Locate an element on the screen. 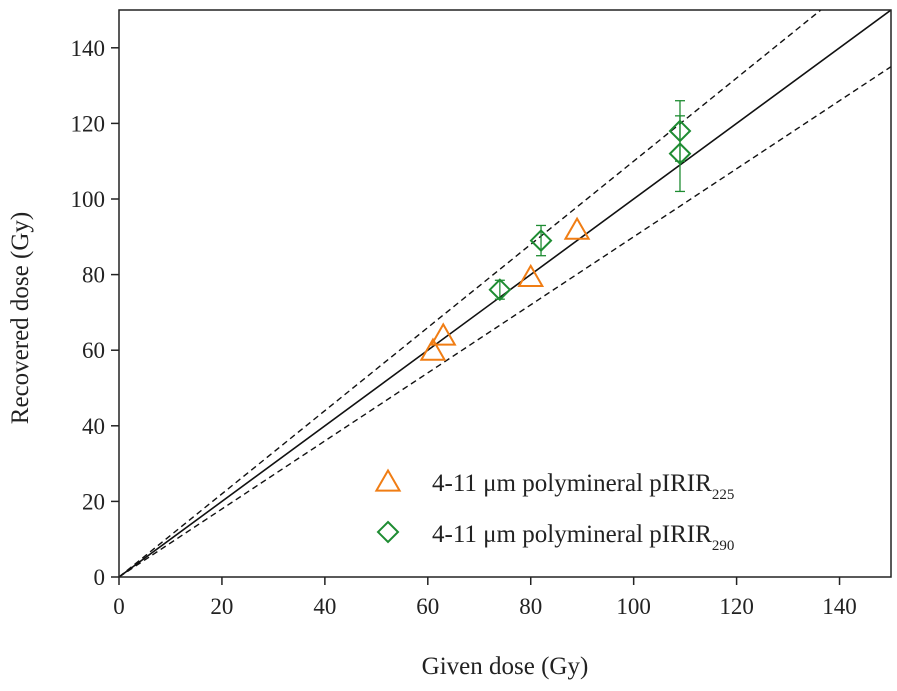  y-axis: 0 20 40 60 80 100 120 140 is located at coordinates (95, 313).